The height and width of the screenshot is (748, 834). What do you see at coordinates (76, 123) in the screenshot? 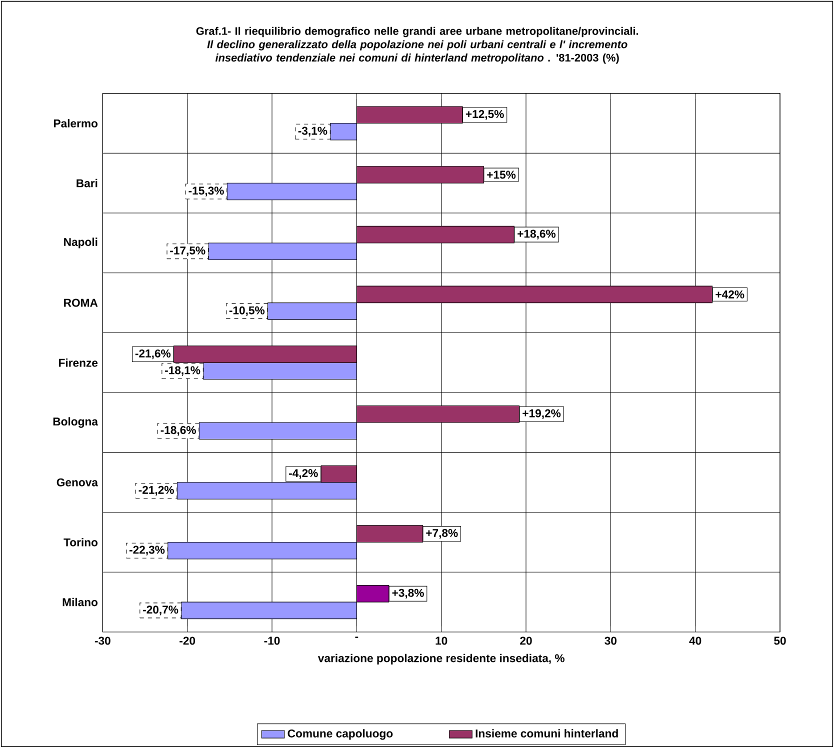
I see `y-tick-label: Palermo` at bounding box center [76, 123].